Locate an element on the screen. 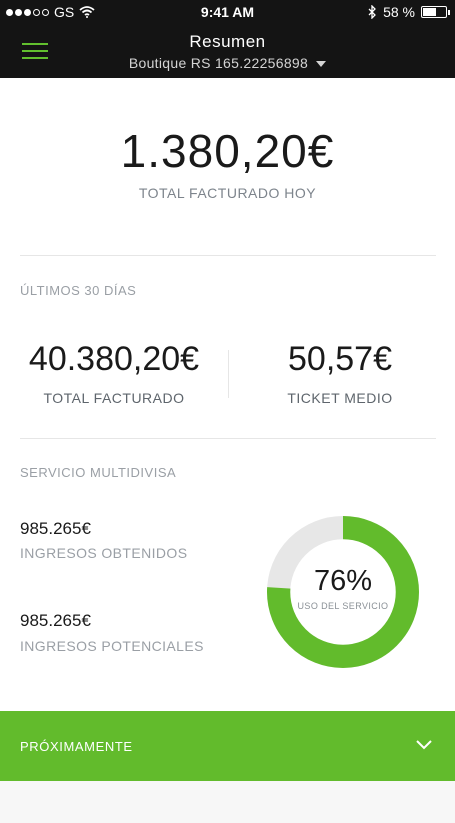 The image size is (455, 823). bottom-area is located at coordinates (227, 802).